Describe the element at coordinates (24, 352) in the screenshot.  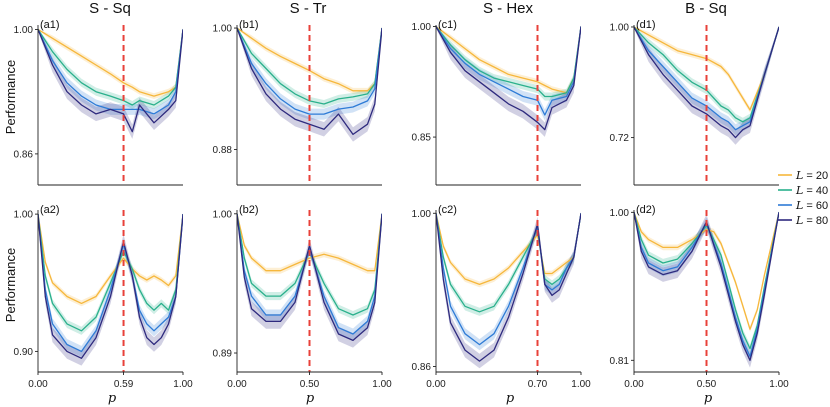
I see `ytick-label: 0.90` at that location.